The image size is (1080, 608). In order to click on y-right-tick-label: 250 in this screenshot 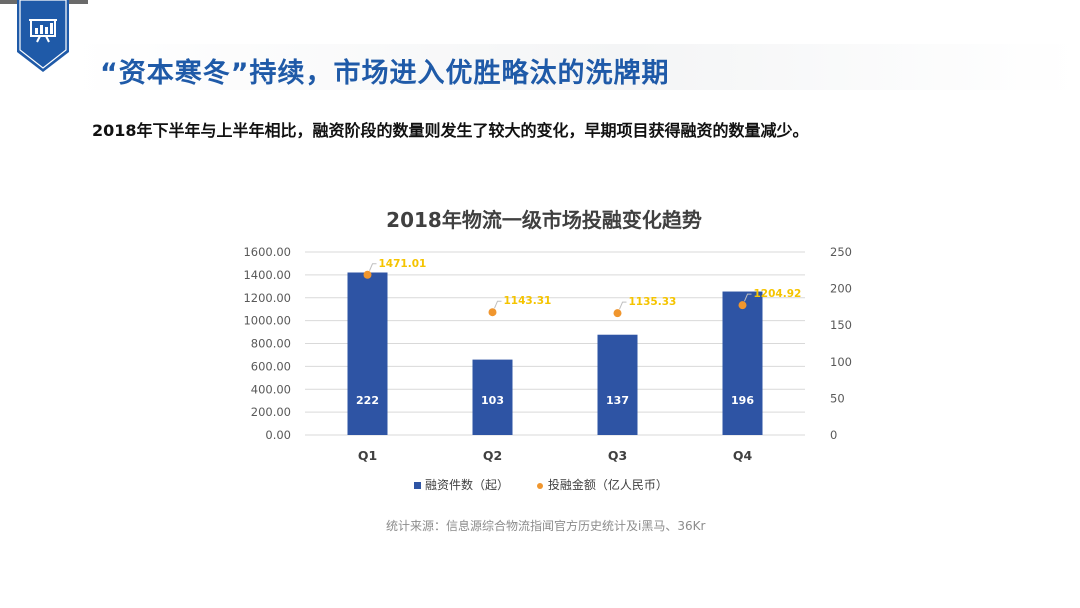, I will do `click(841, 252)`.